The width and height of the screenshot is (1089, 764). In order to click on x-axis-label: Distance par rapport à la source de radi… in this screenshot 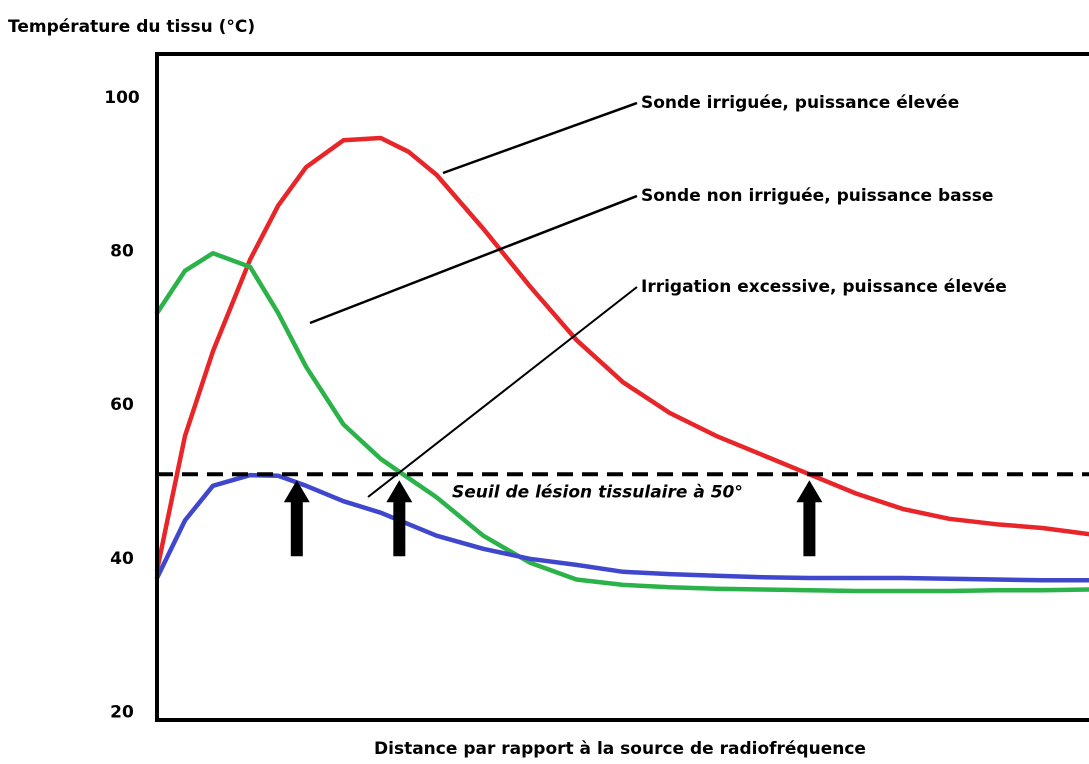, I will do `click(620, 749)`.